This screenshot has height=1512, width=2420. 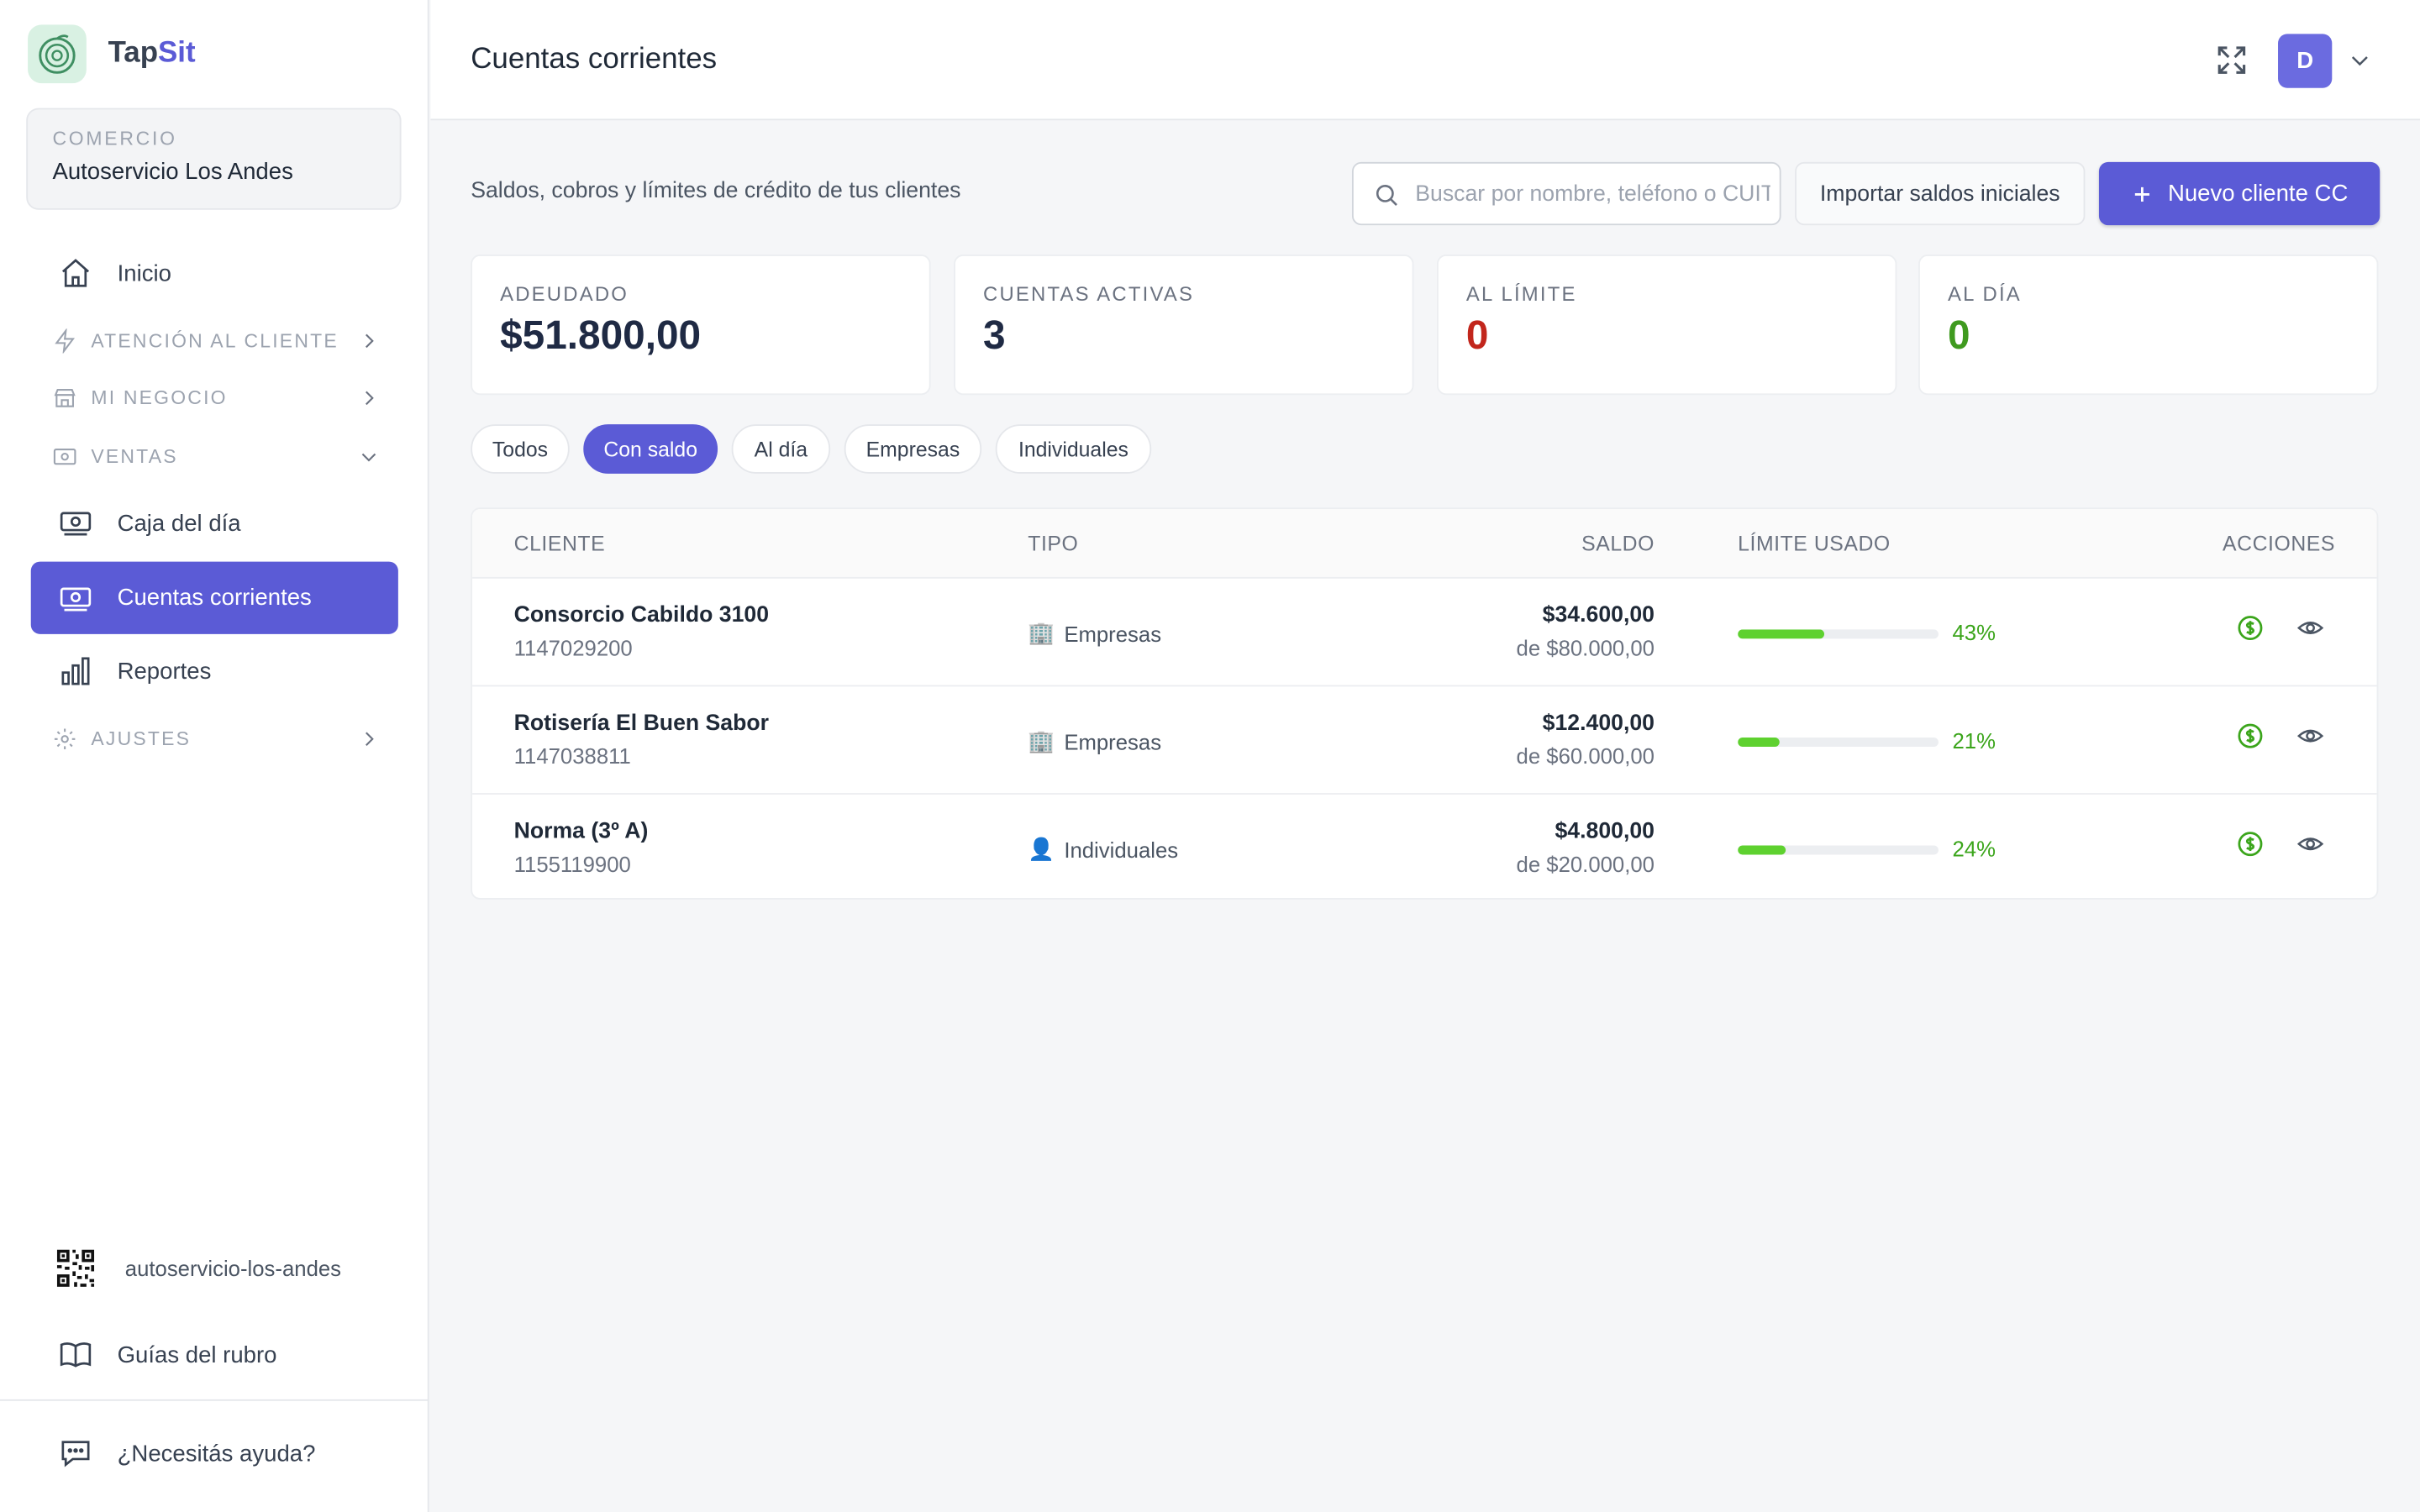 What do you see at coordinates (114, 139) in the screenshot?
I see `store-label: COMERCIO` at bounding box center [114, 139].